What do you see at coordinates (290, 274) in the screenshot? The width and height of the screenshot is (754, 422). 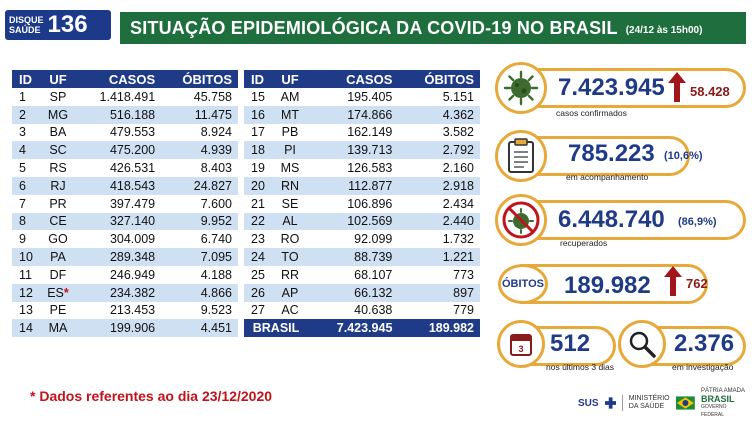 I see `row-uf: RR` at bounding box center [290, 274].